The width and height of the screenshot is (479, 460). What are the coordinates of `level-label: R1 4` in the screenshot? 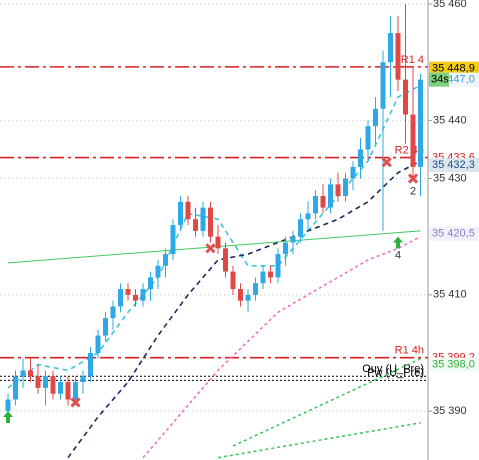 It's located at (412, 60).